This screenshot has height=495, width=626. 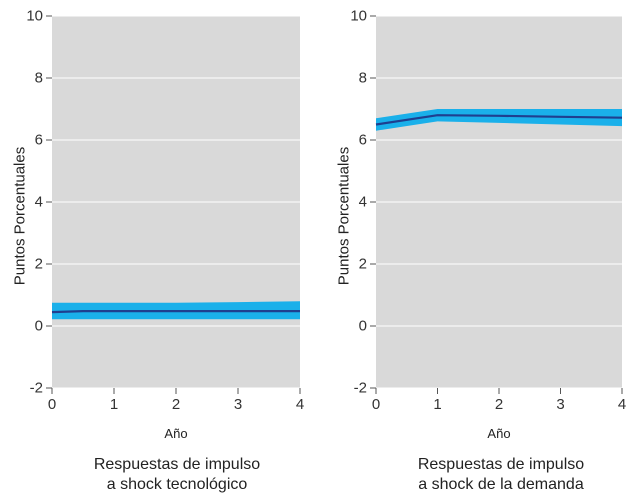 I want to click on left-y-tick-label: 4, so click(x=39, y=202).